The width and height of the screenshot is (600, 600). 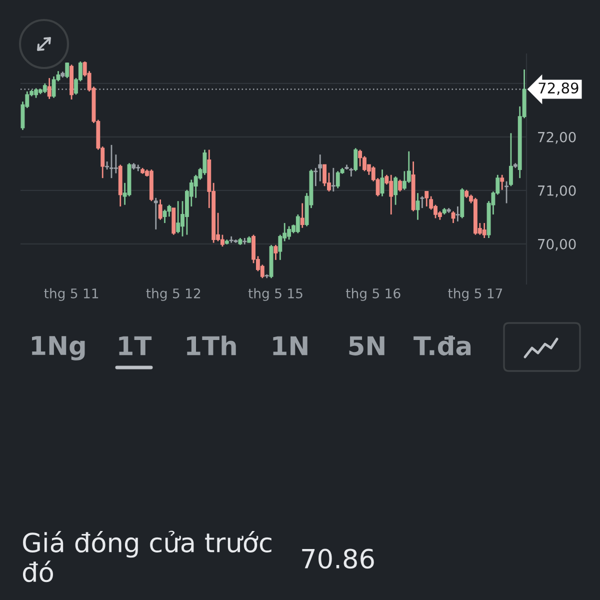 What do you see at coordinates (442, 346) in the screenshot?
I see `text: T.đa` at bounding box center [442, 346].